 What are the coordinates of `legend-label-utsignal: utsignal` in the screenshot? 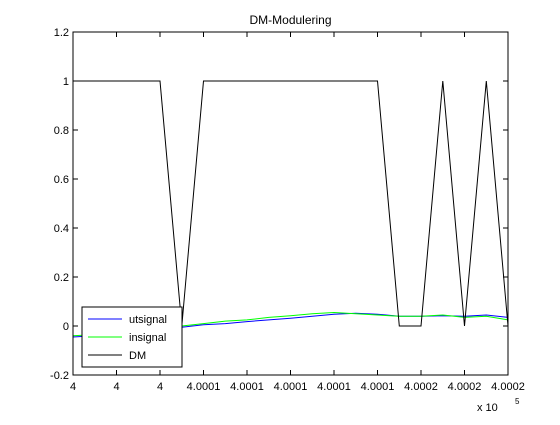 It's located at (148, 320).